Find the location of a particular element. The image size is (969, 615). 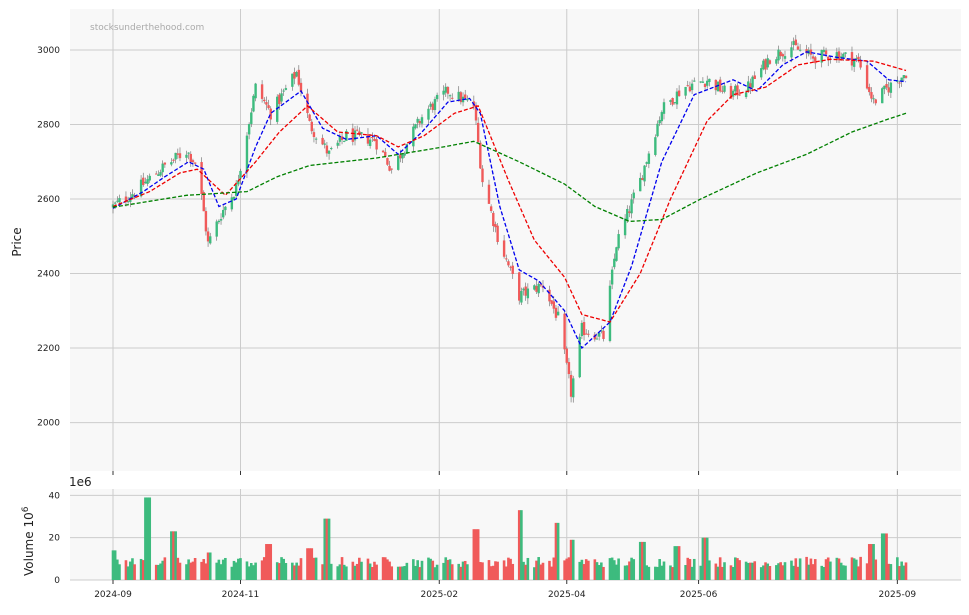

moving-average-line is located at coordinates (509, 167).